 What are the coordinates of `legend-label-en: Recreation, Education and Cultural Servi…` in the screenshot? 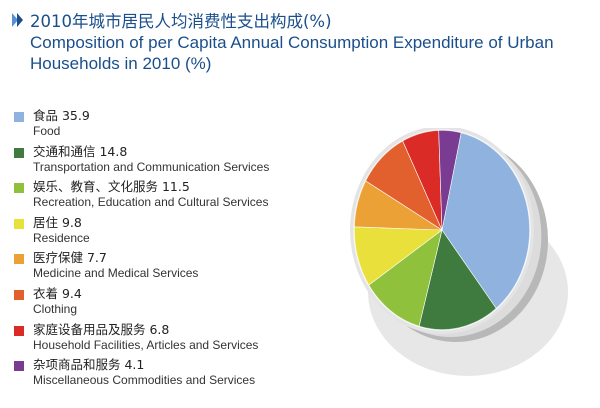 It's located at (151, 202).